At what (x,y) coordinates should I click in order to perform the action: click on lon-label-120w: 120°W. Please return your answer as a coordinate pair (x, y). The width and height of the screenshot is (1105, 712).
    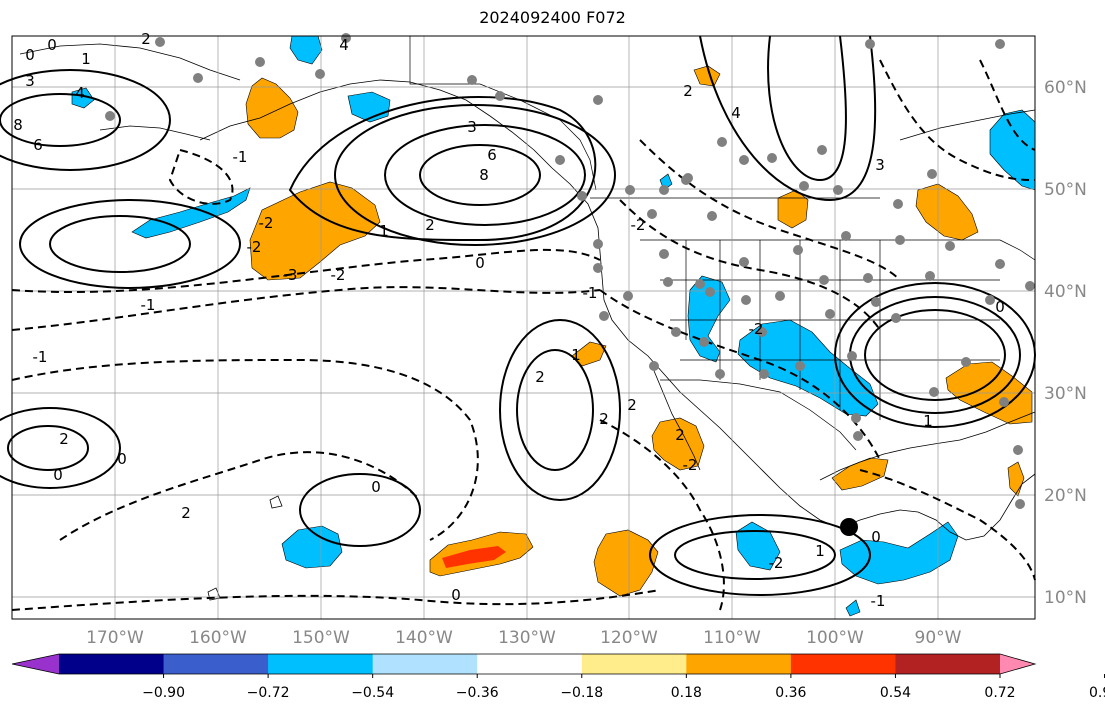
    Looking at the image, I should click on (629, 638).